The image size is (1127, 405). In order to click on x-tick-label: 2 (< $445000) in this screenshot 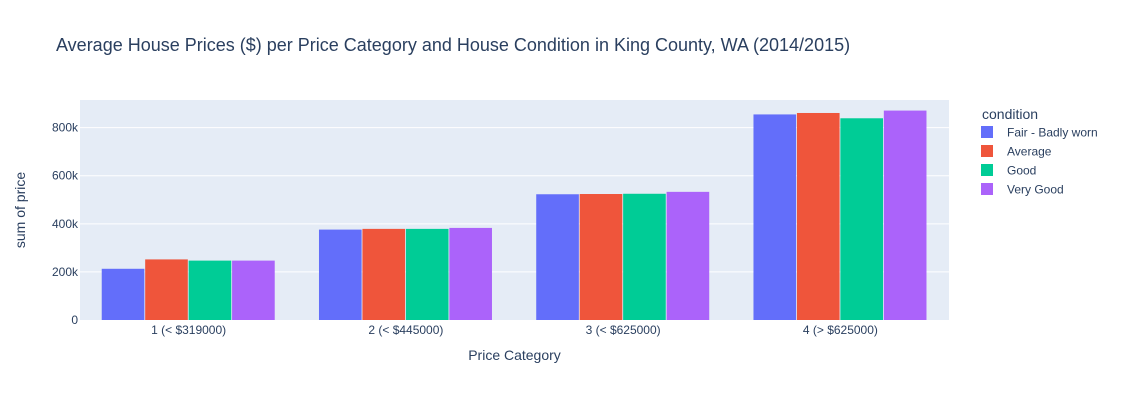, I will do `click(405, 330)`.